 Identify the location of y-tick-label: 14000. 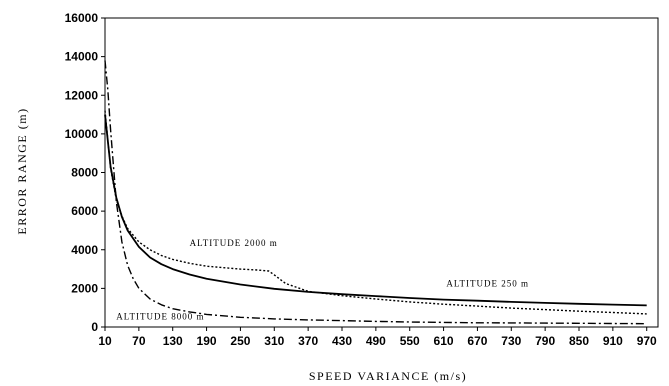
(82, 57).